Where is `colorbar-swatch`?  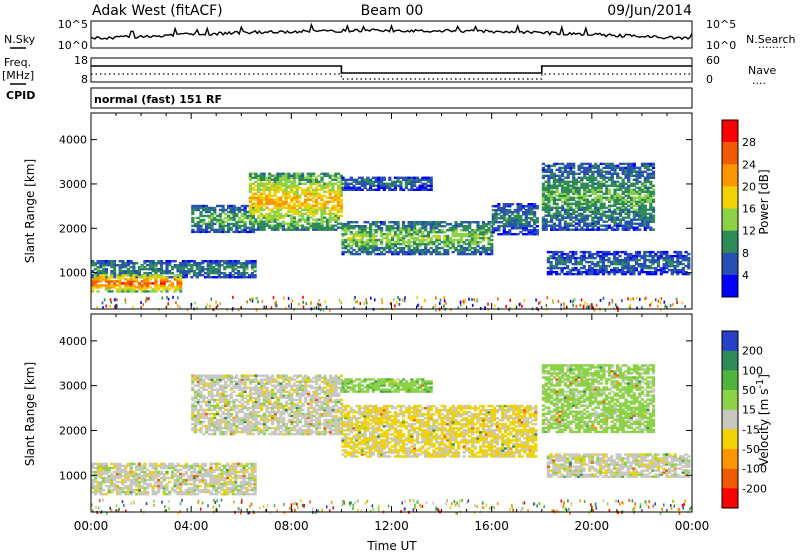
colorbar-swatch is located at coordinates (730, 219).